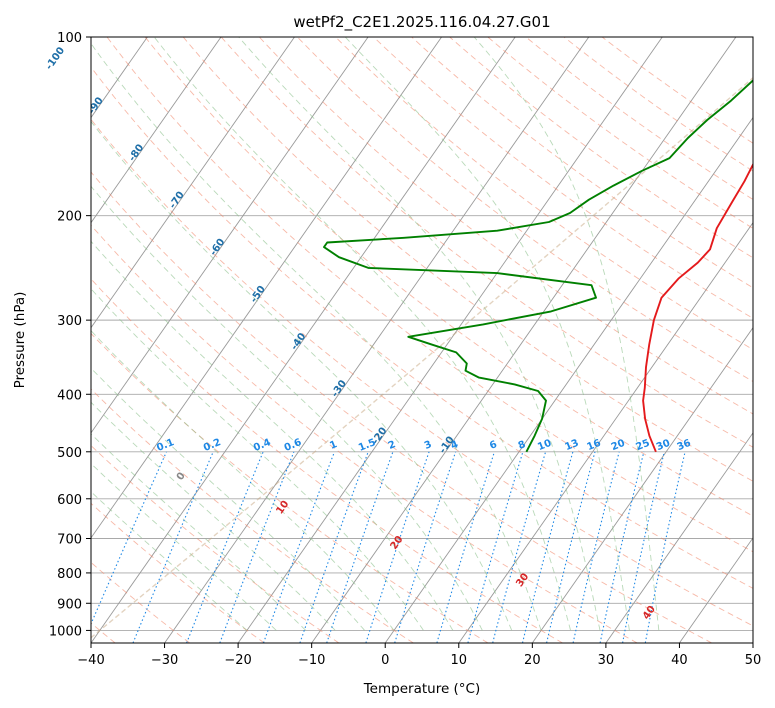  What do you see at coordinates (69, 395) in the screenshot?
I see `y-tick-label: 400` at bounding box center [69, 395].